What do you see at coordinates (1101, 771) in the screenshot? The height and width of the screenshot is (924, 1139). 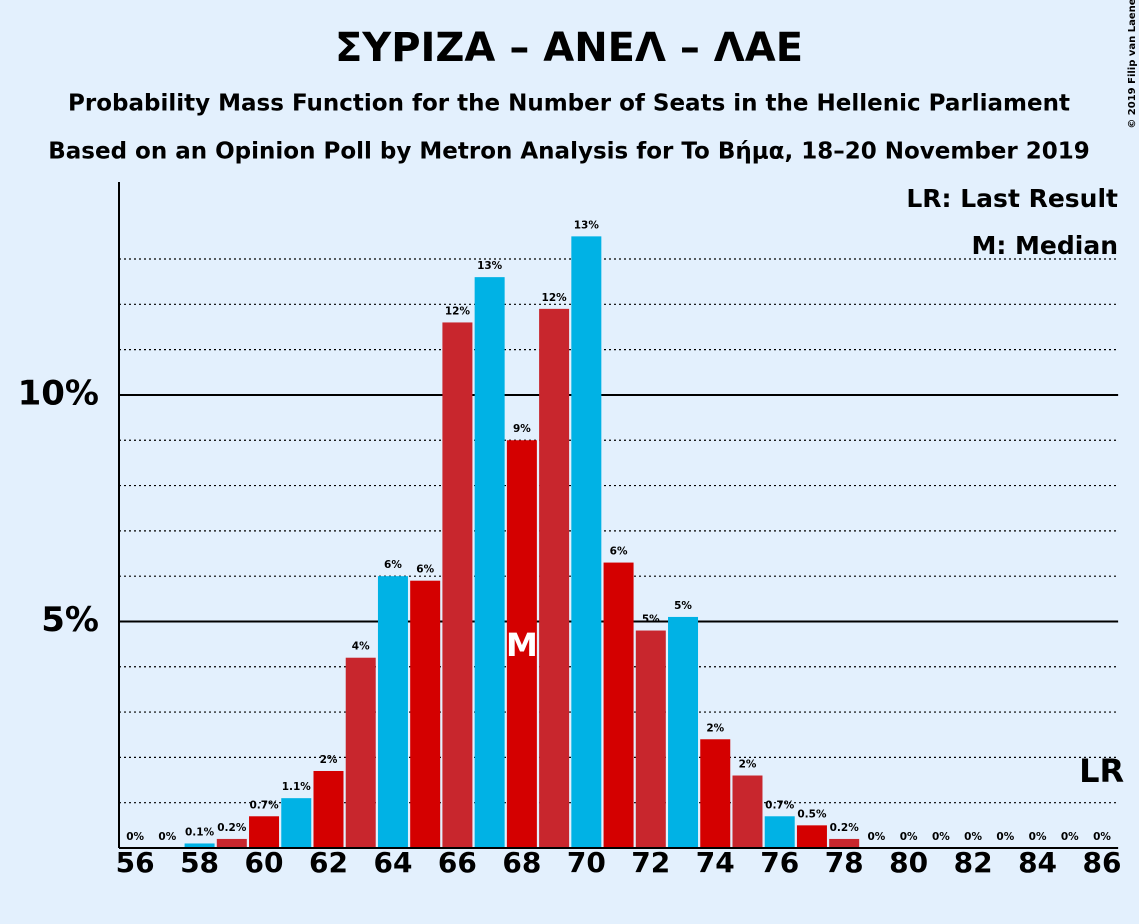 I see `last-result-marker: LR` at bounding box center [1101, 771].